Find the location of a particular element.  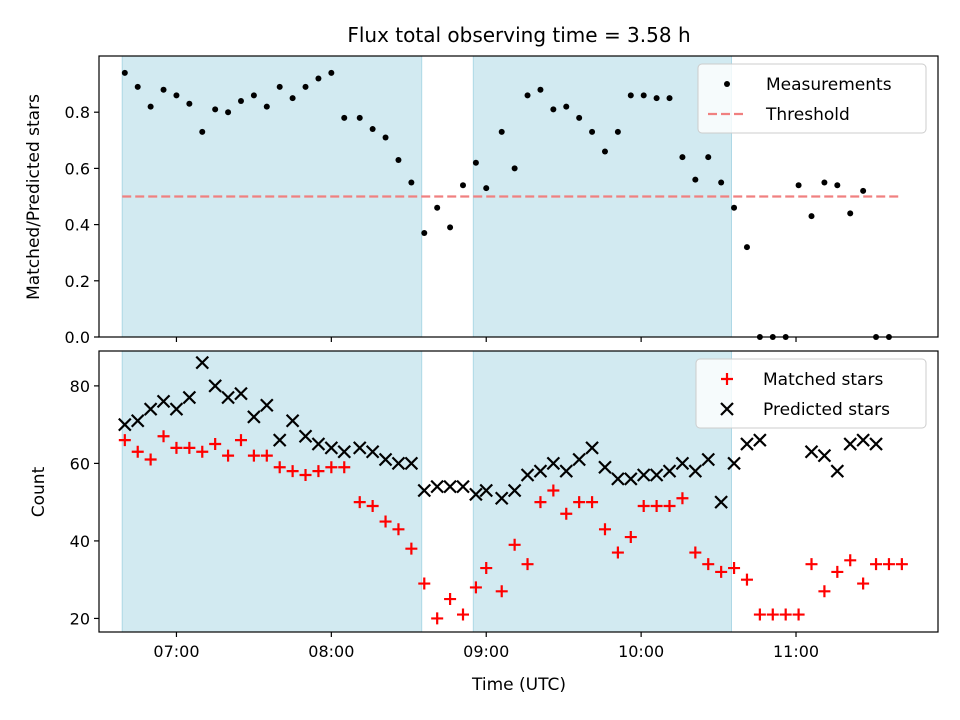

observing-span is located at coordinates (602, 196).